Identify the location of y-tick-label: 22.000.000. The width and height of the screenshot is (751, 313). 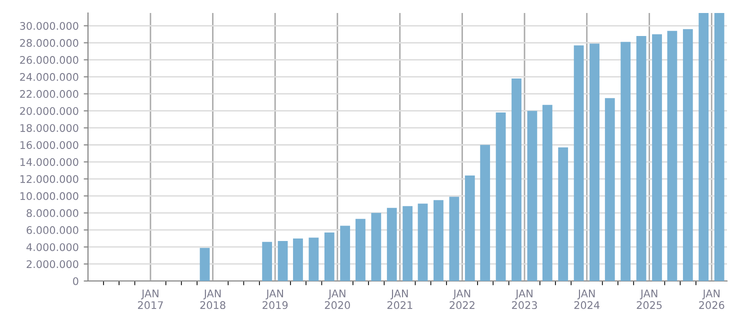
(49, 94).